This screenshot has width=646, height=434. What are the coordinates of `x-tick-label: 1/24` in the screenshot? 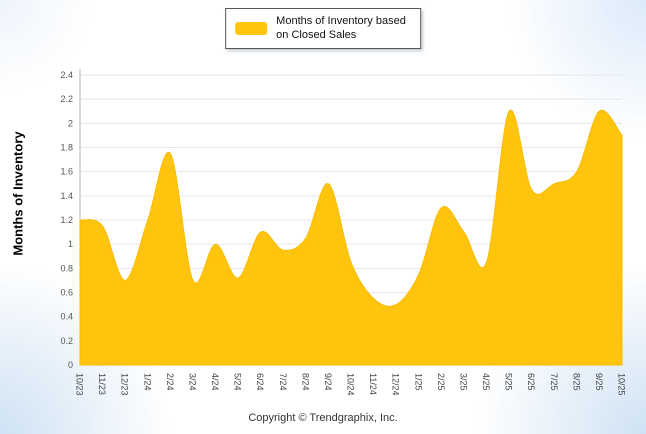 It's located at (147, 382).